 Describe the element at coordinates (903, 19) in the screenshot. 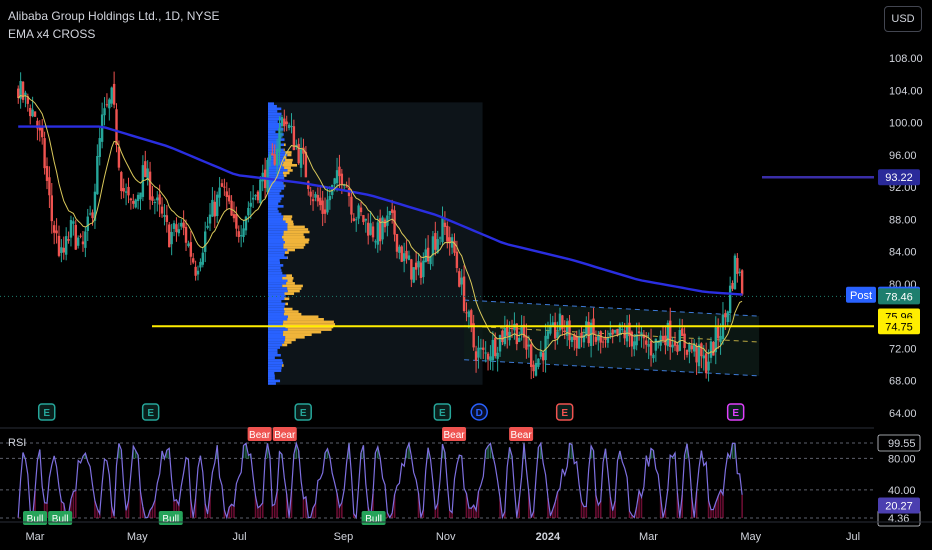

I see `currency-button: USD` at that location.